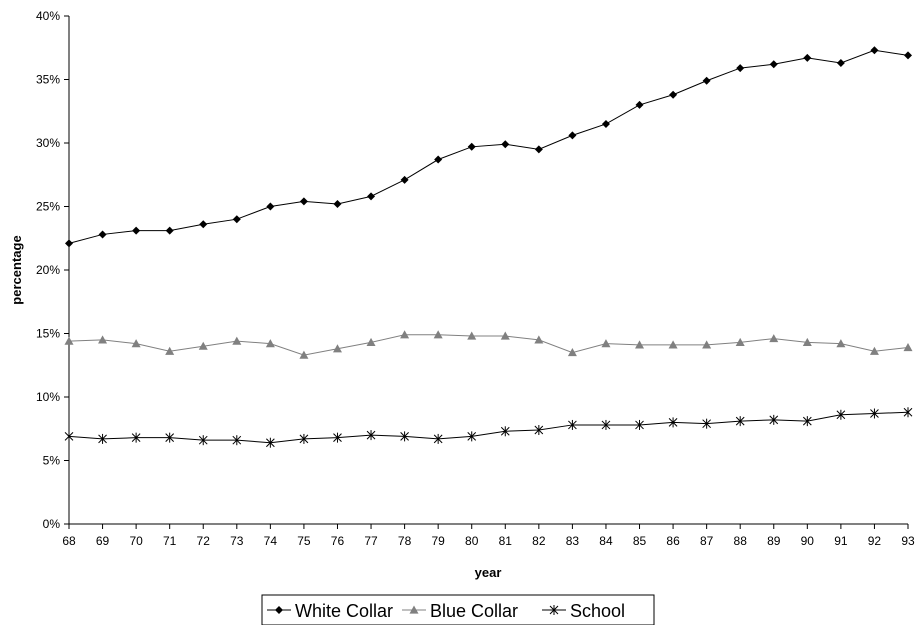 Image resolution: width=916 pixels, height=625 pixels. Describe the element at coordinates (69, 541) in the screenshot. I see `x-tick-label: 68` at that location.